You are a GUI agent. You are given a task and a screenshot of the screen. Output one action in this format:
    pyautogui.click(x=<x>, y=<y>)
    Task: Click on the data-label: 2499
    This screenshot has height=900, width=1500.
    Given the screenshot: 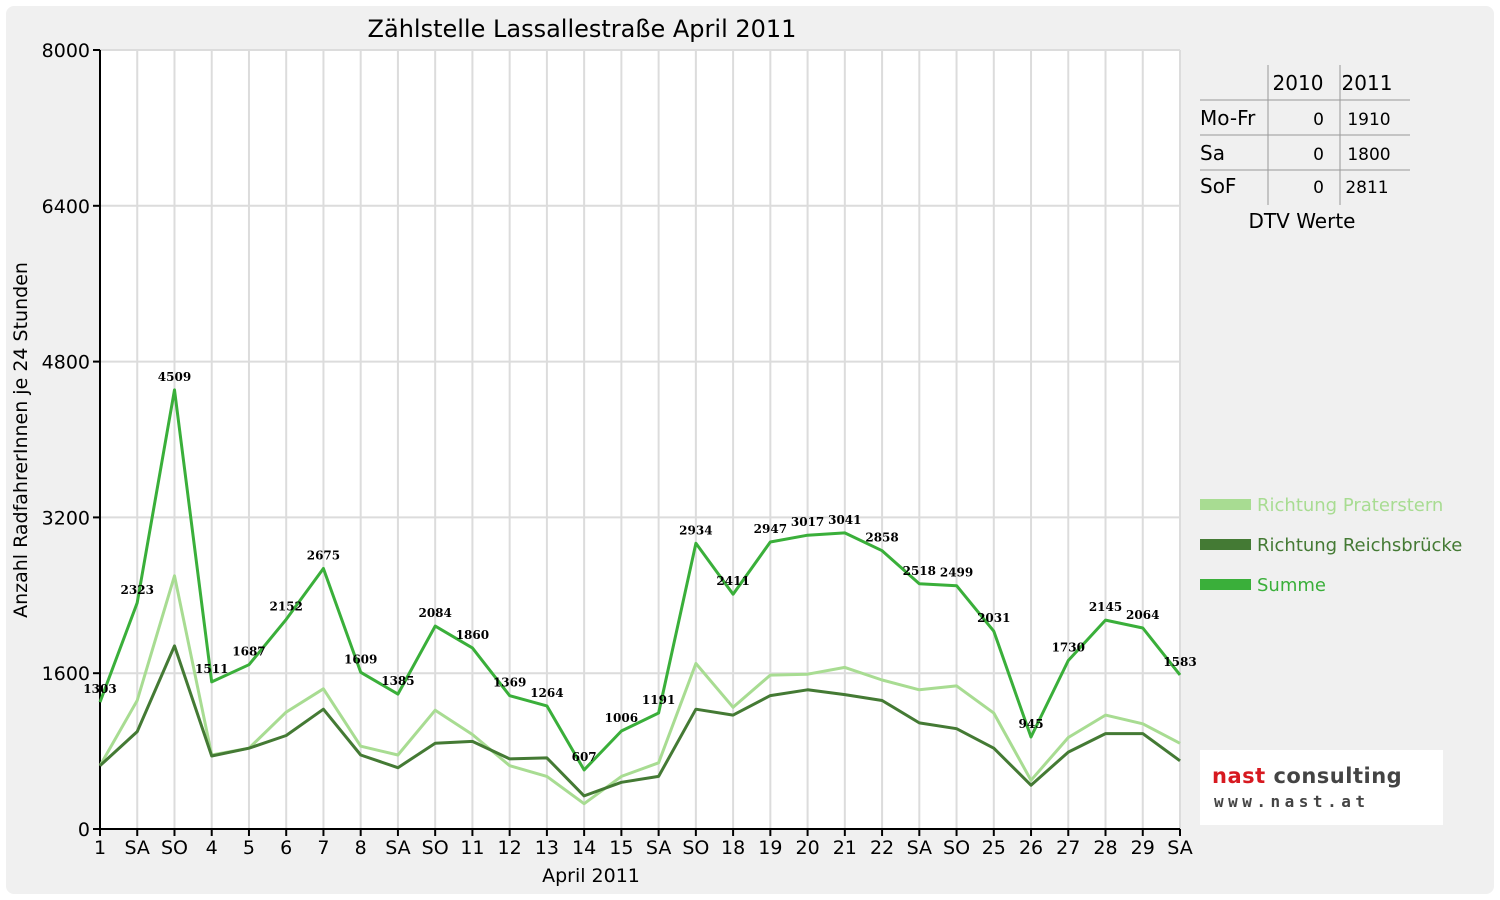 What is the action you would take?
    pyautogui.click(x=956, y=573)
    